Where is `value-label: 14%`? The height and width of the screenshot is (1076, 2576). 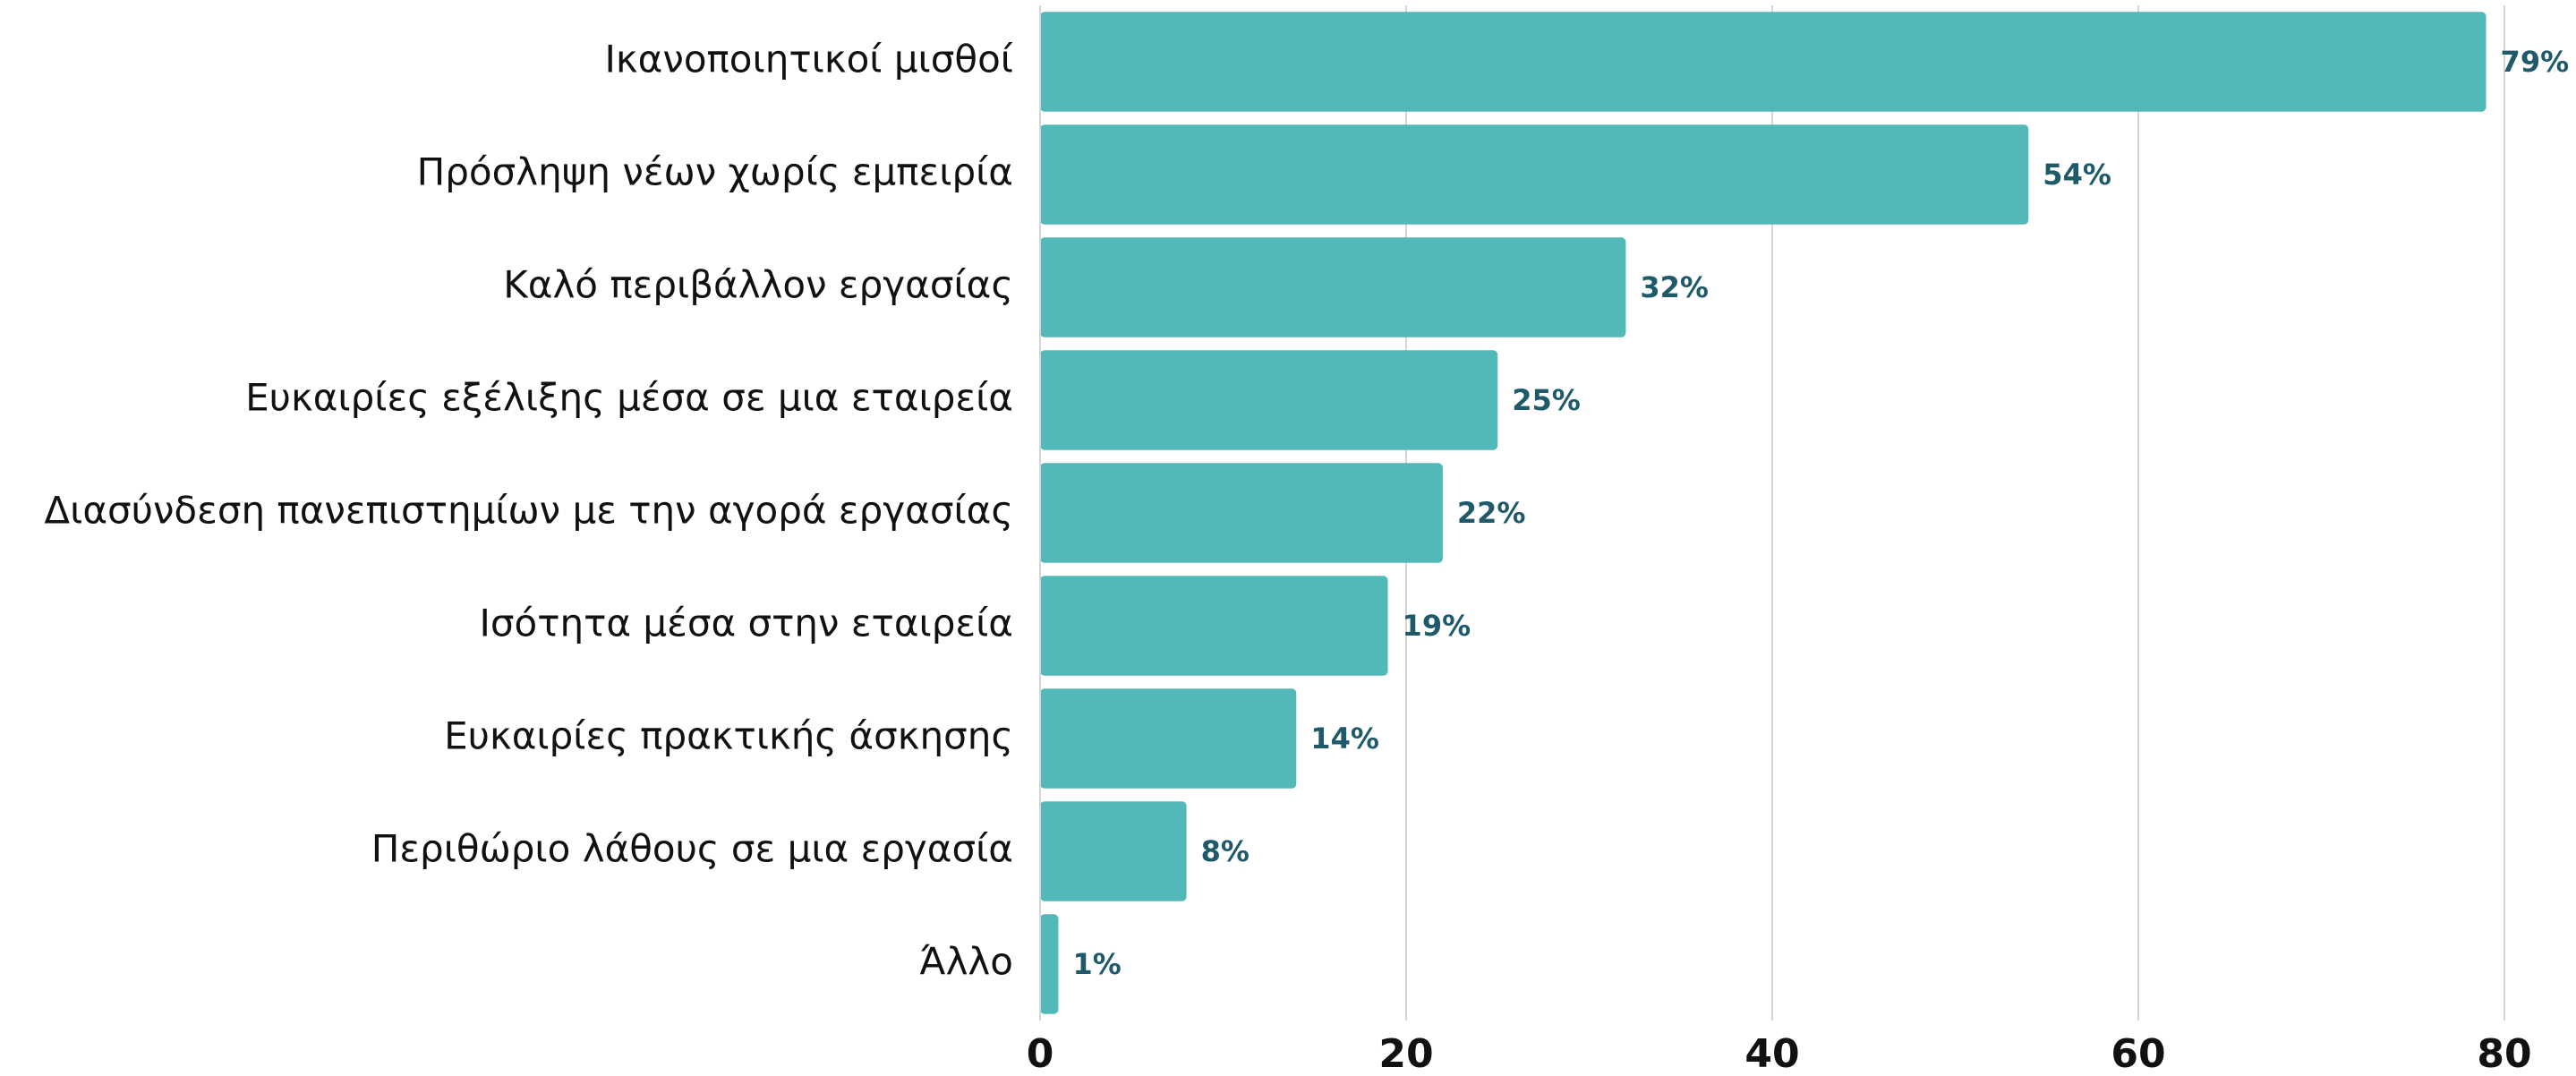 value-label: 14% is located at coordinates (1344, 739).